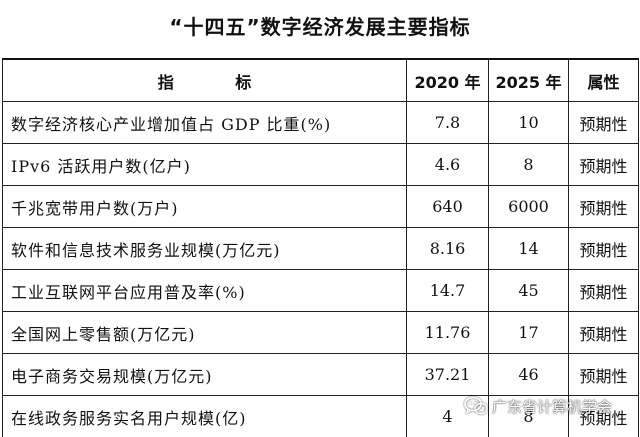 The width and height of the screenshot is (640, 437). What do you see at coordinates (529, 123) in the screenshot?
I see `value-2025-cell: 10` at bounding box center [529, 123].